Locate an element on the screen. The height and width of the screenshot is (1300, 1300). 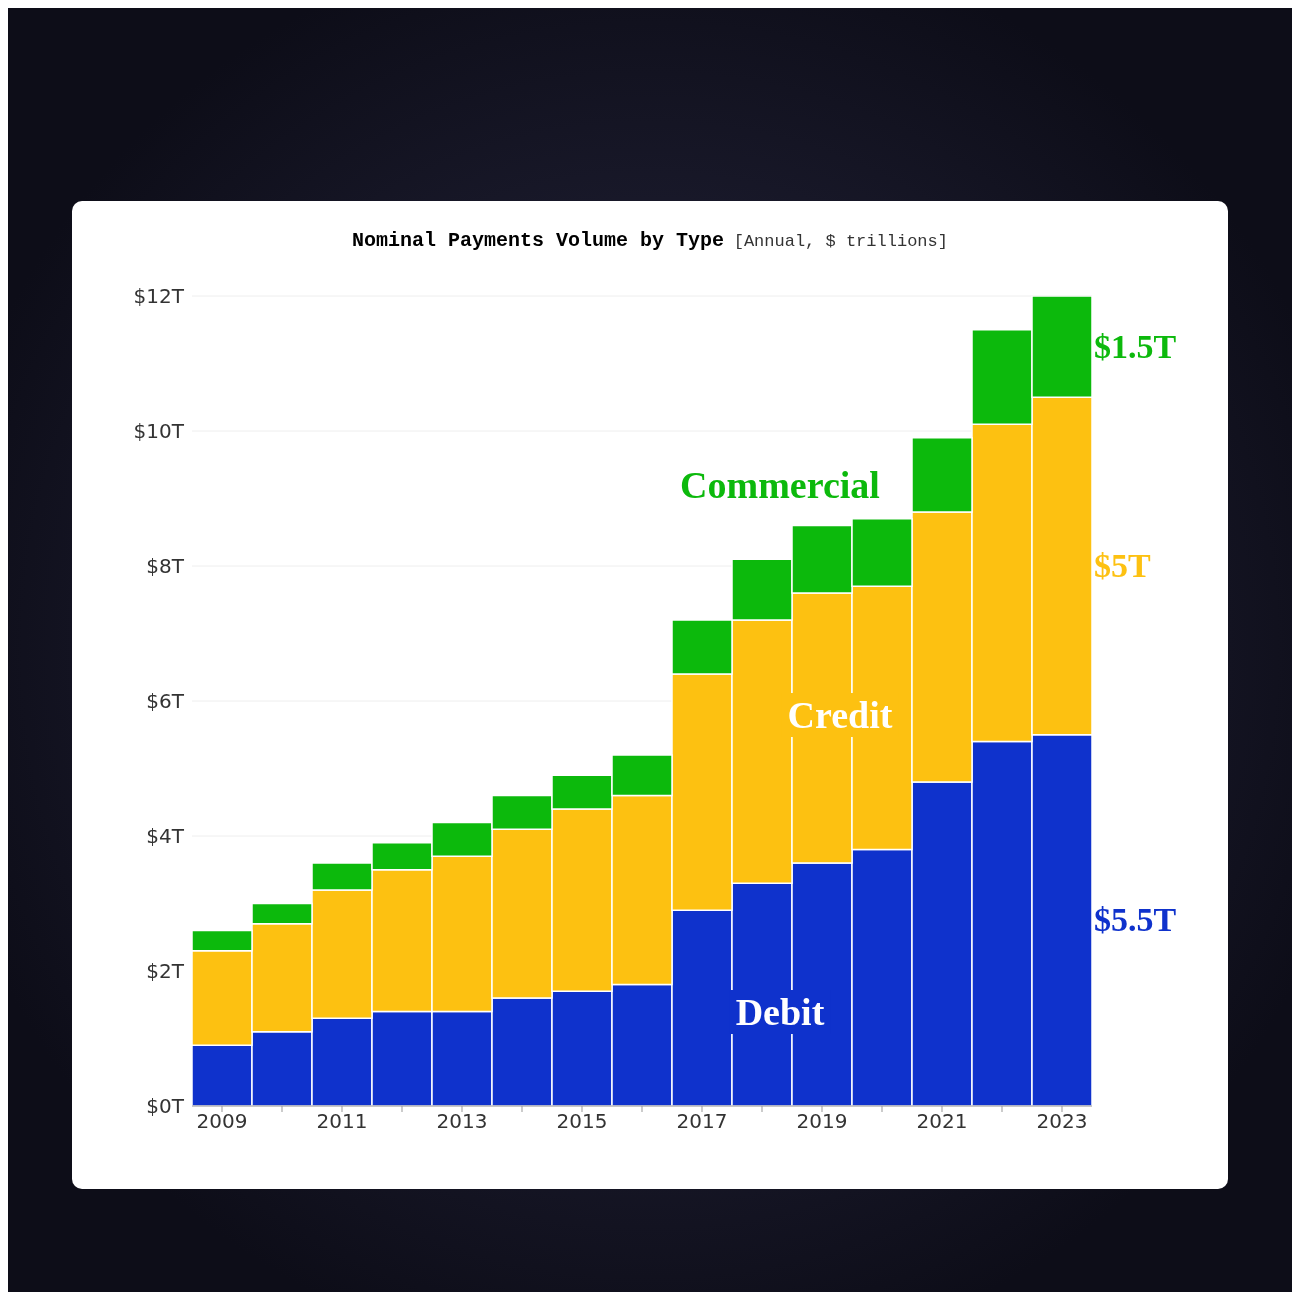
x-tick-label: 2009 is located at coordinates (222, 1121).